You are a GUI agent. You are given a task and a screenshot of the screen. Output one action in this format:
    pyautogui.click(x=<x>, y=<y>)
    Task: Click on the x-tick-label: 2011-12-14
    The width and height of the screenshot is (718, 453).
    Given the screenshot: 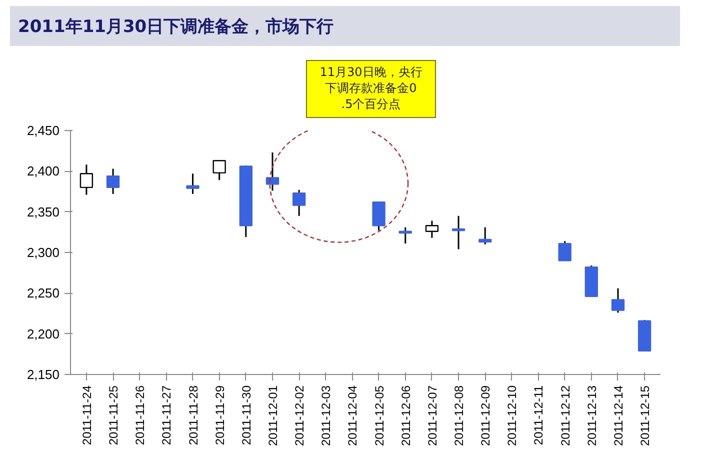 What is the action you would take?
    pyautogui.click(x=618, y=415)
    